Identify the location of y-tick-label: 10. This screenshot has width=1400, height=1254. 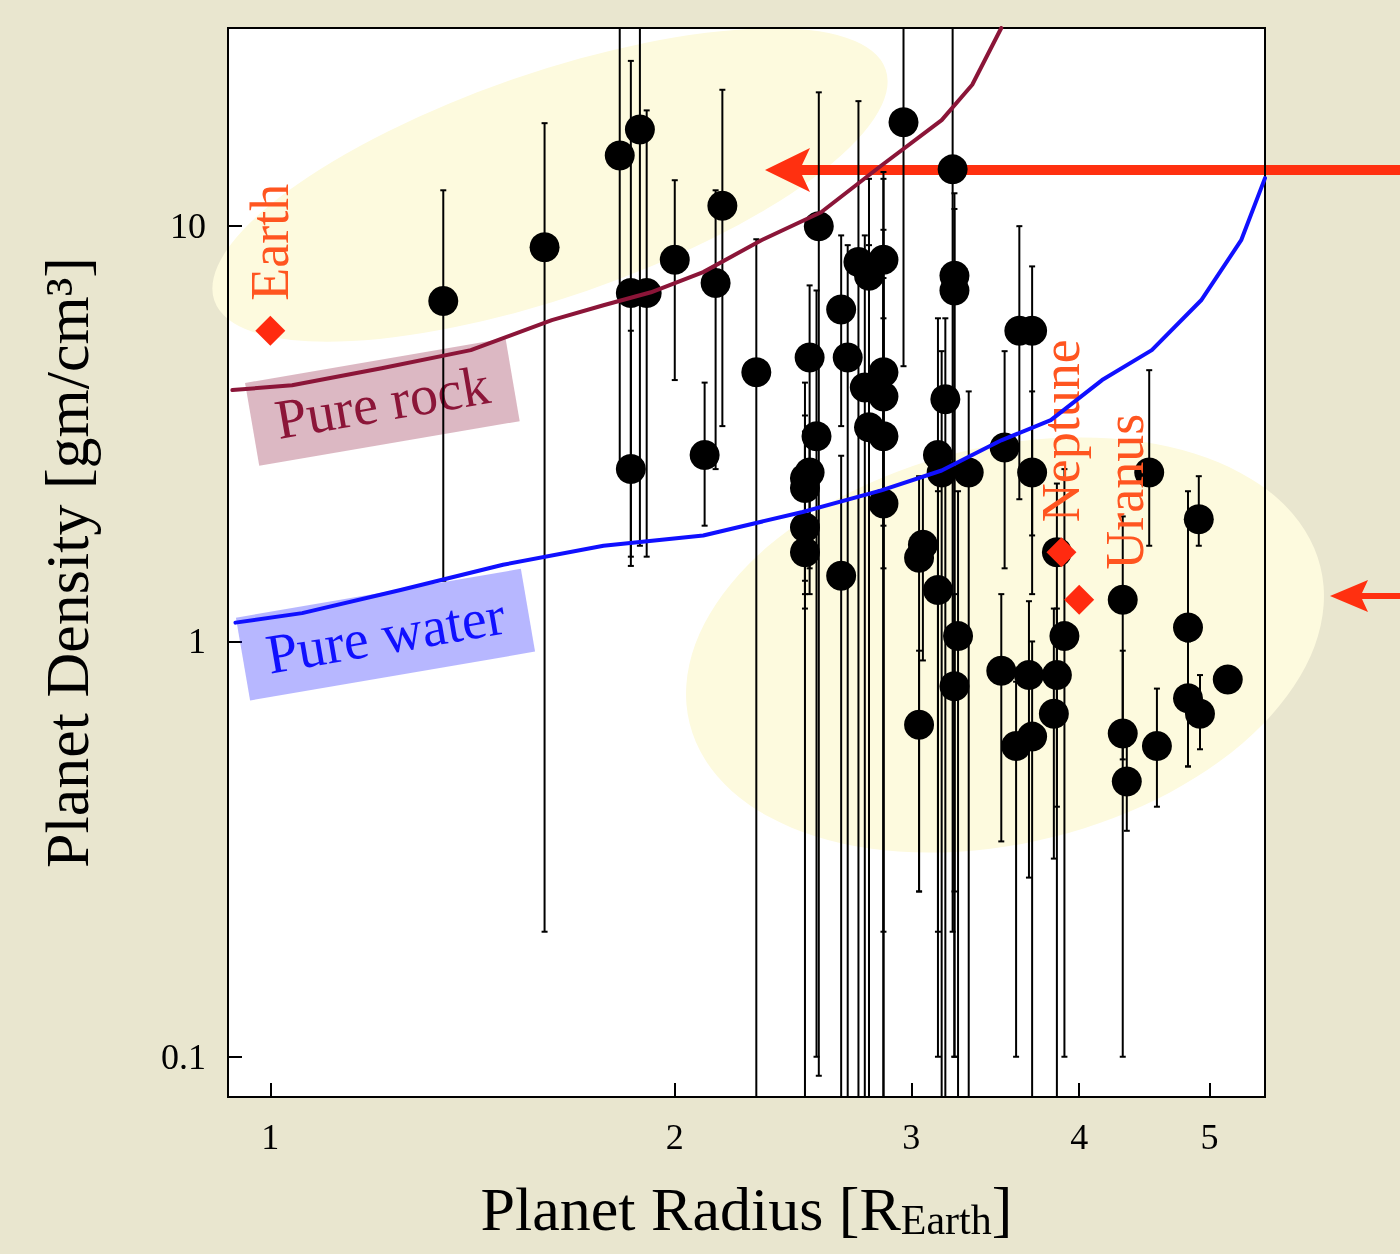
(188, 226).